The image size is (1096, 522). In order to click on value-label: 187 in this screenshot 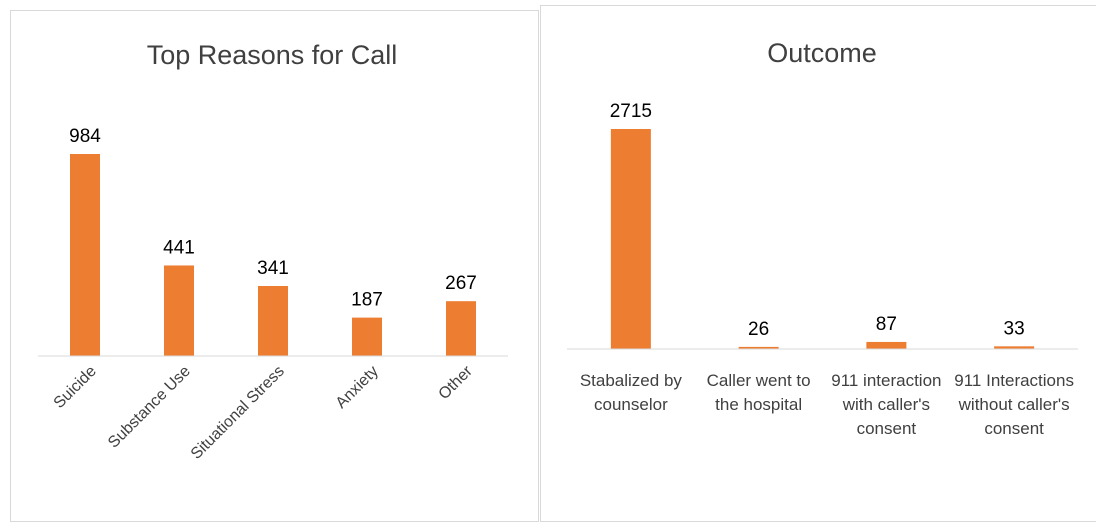, I will do `click(367, 300)`.